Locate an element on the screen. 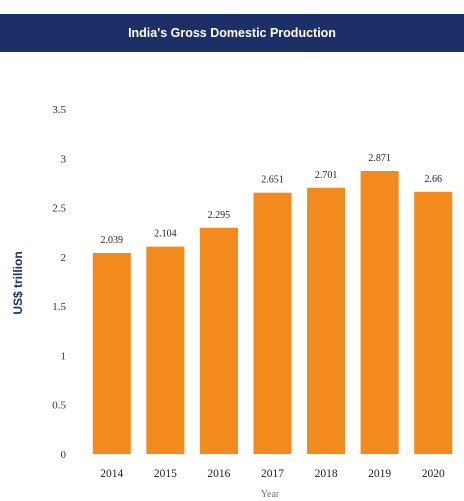  x-axis-title: Year is located at coordinates (270, 494).